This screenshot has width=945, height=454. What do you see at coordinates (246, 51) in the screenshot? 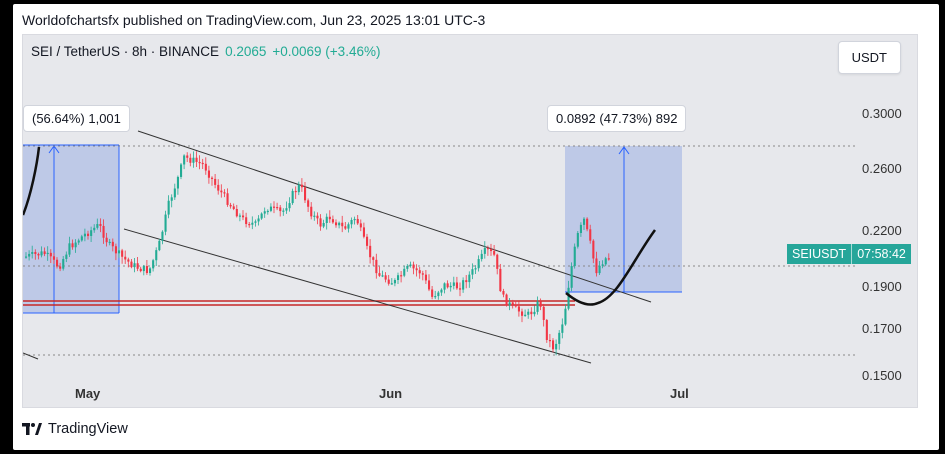
I see `last-price: 0.2065` at bounding box center [246, 51].